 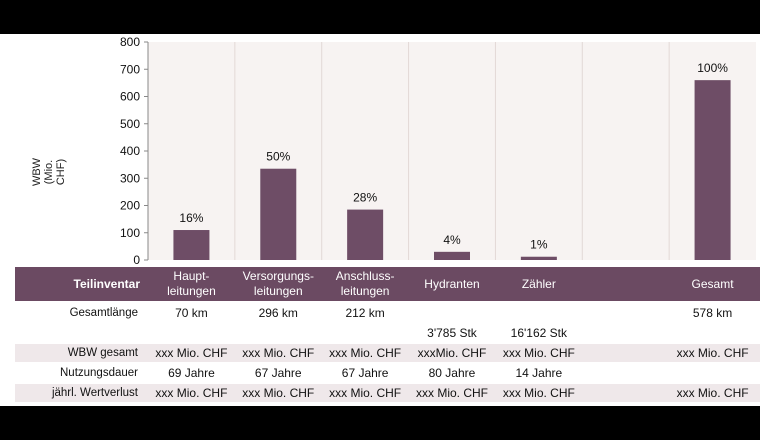 I want to click on row-label: WBW gesamt, so click(x=102, y=353).